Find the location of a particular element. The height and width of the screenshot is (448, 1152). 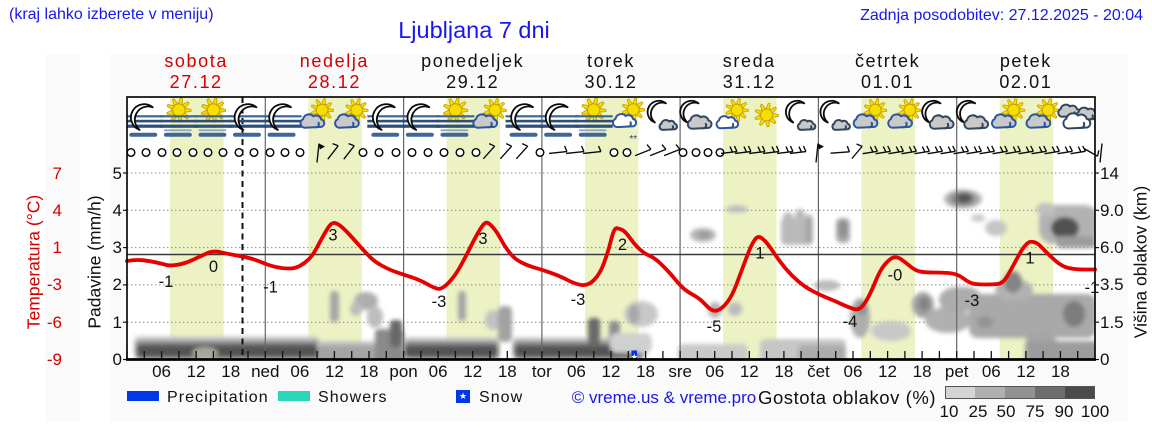

svg-text: 0 is located at coordinates (213, 267).